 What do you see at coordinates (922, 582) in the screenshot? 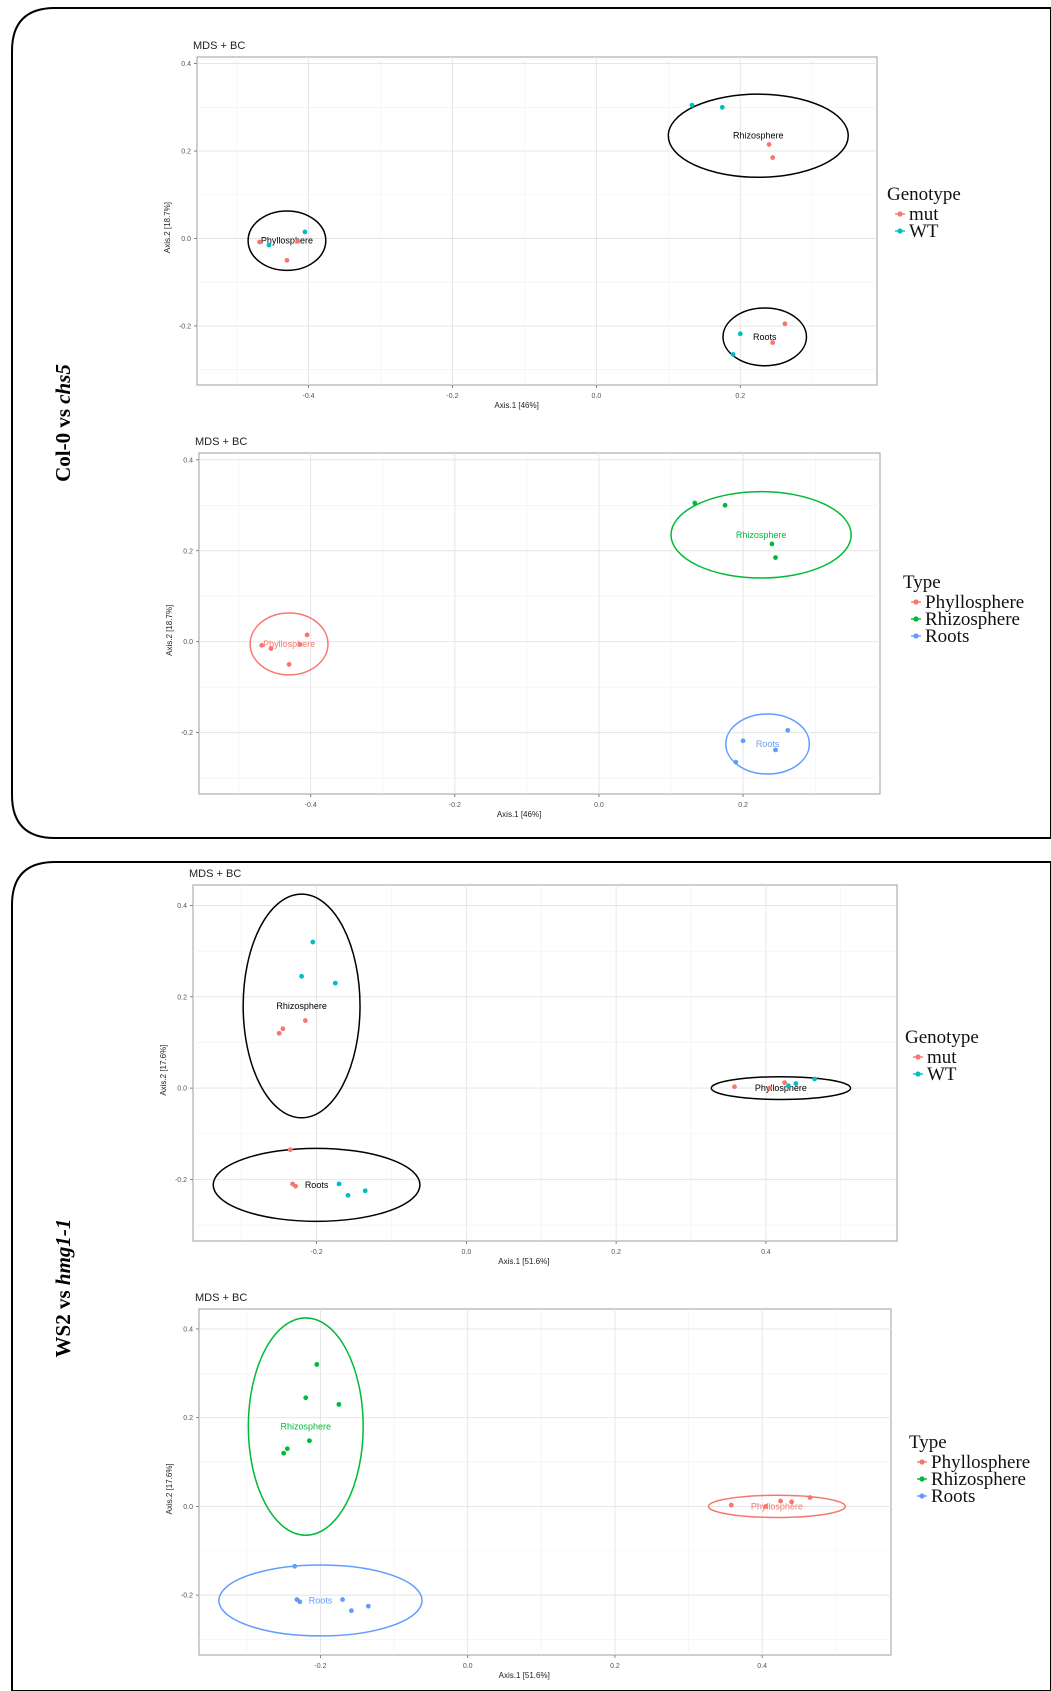
I see `legend-title: Type` at bounding box center [922, 582].